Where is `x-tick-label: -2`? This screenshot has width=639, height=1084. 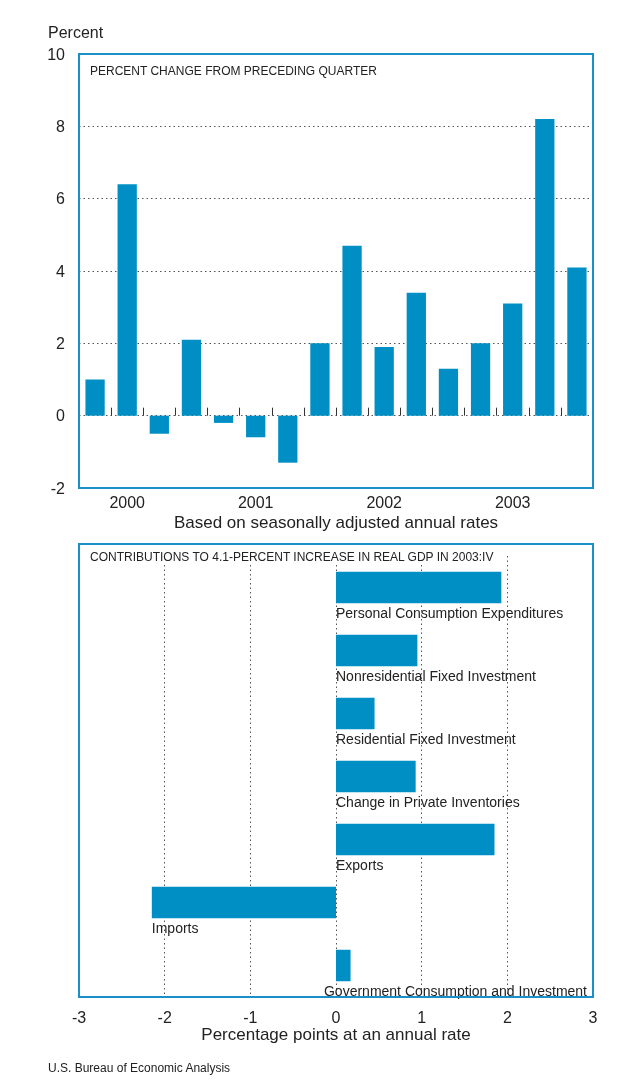
x-tick-label: -2 is located at coordinates (164, 1017).